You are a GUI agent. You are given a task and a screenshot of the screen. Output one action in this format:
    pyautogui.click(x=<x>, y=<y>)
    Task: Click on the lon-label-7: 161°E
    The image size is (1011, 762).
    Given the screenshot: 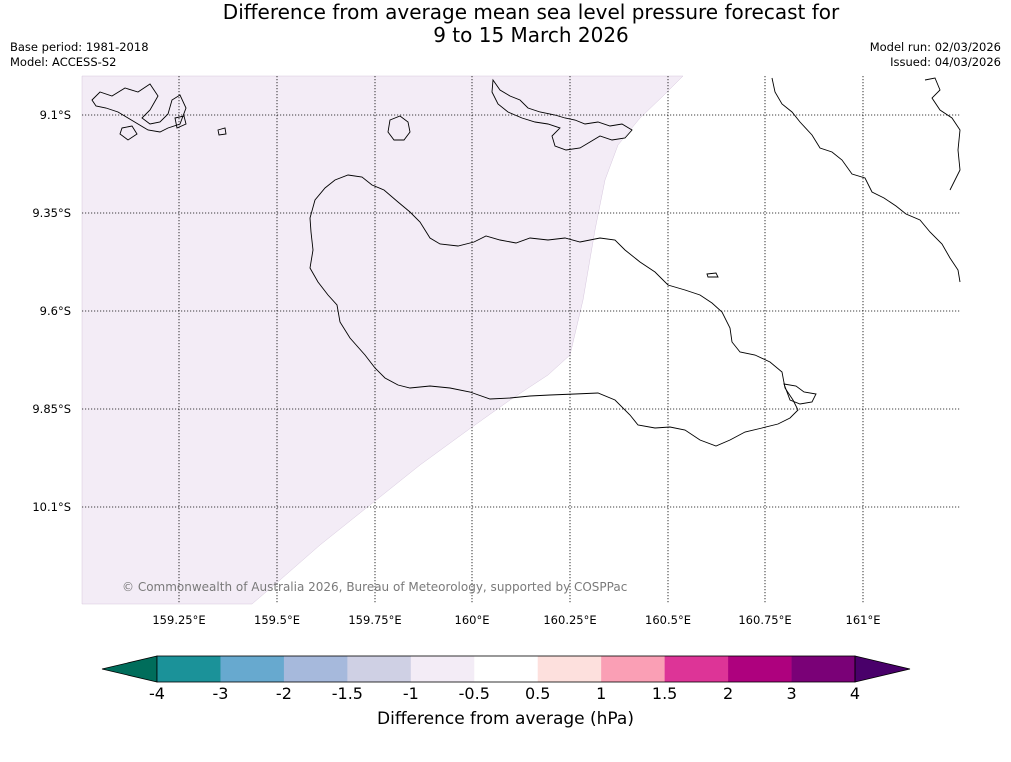 What is the action you would take?
    pyautogui.click(x=863, y=620)
    